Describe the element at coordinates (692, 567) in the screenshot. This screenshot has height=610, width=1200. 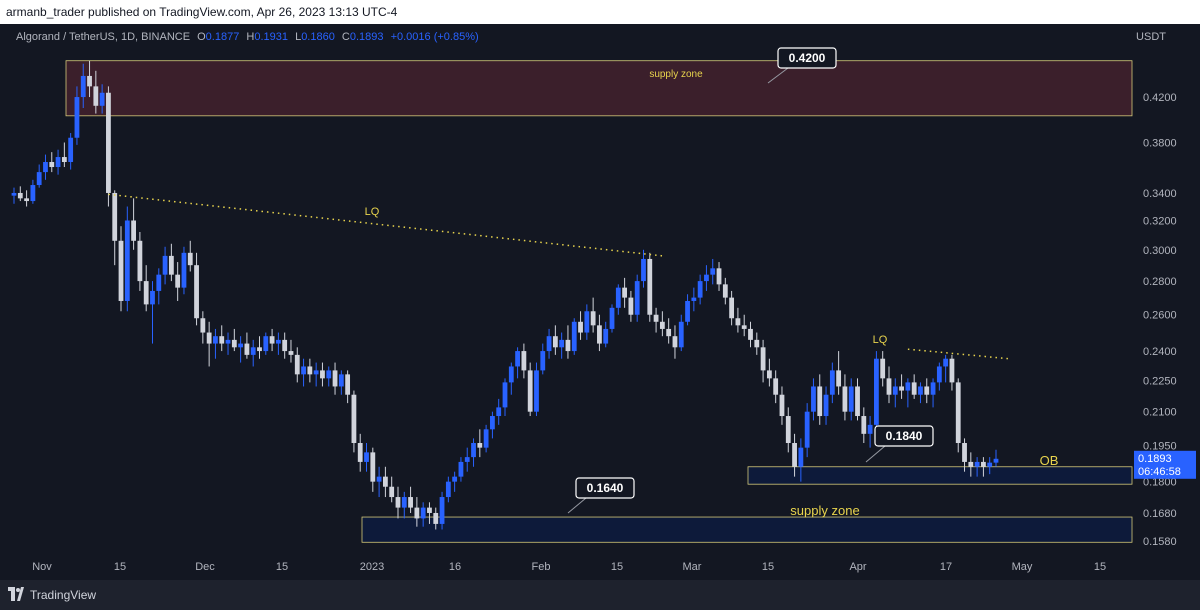
I see `x-tick-label: Mar` at that location.